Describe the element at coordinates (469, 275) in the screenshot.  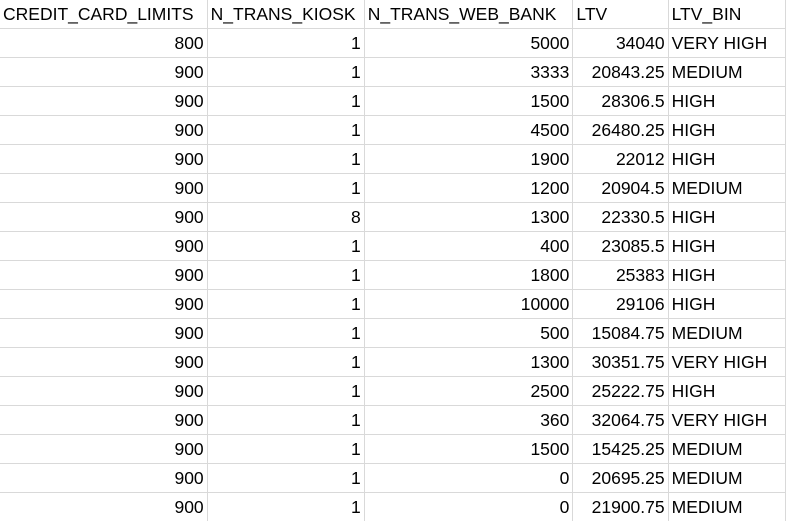
I see `cell-n-trans-web-bank: 1800` at that location.